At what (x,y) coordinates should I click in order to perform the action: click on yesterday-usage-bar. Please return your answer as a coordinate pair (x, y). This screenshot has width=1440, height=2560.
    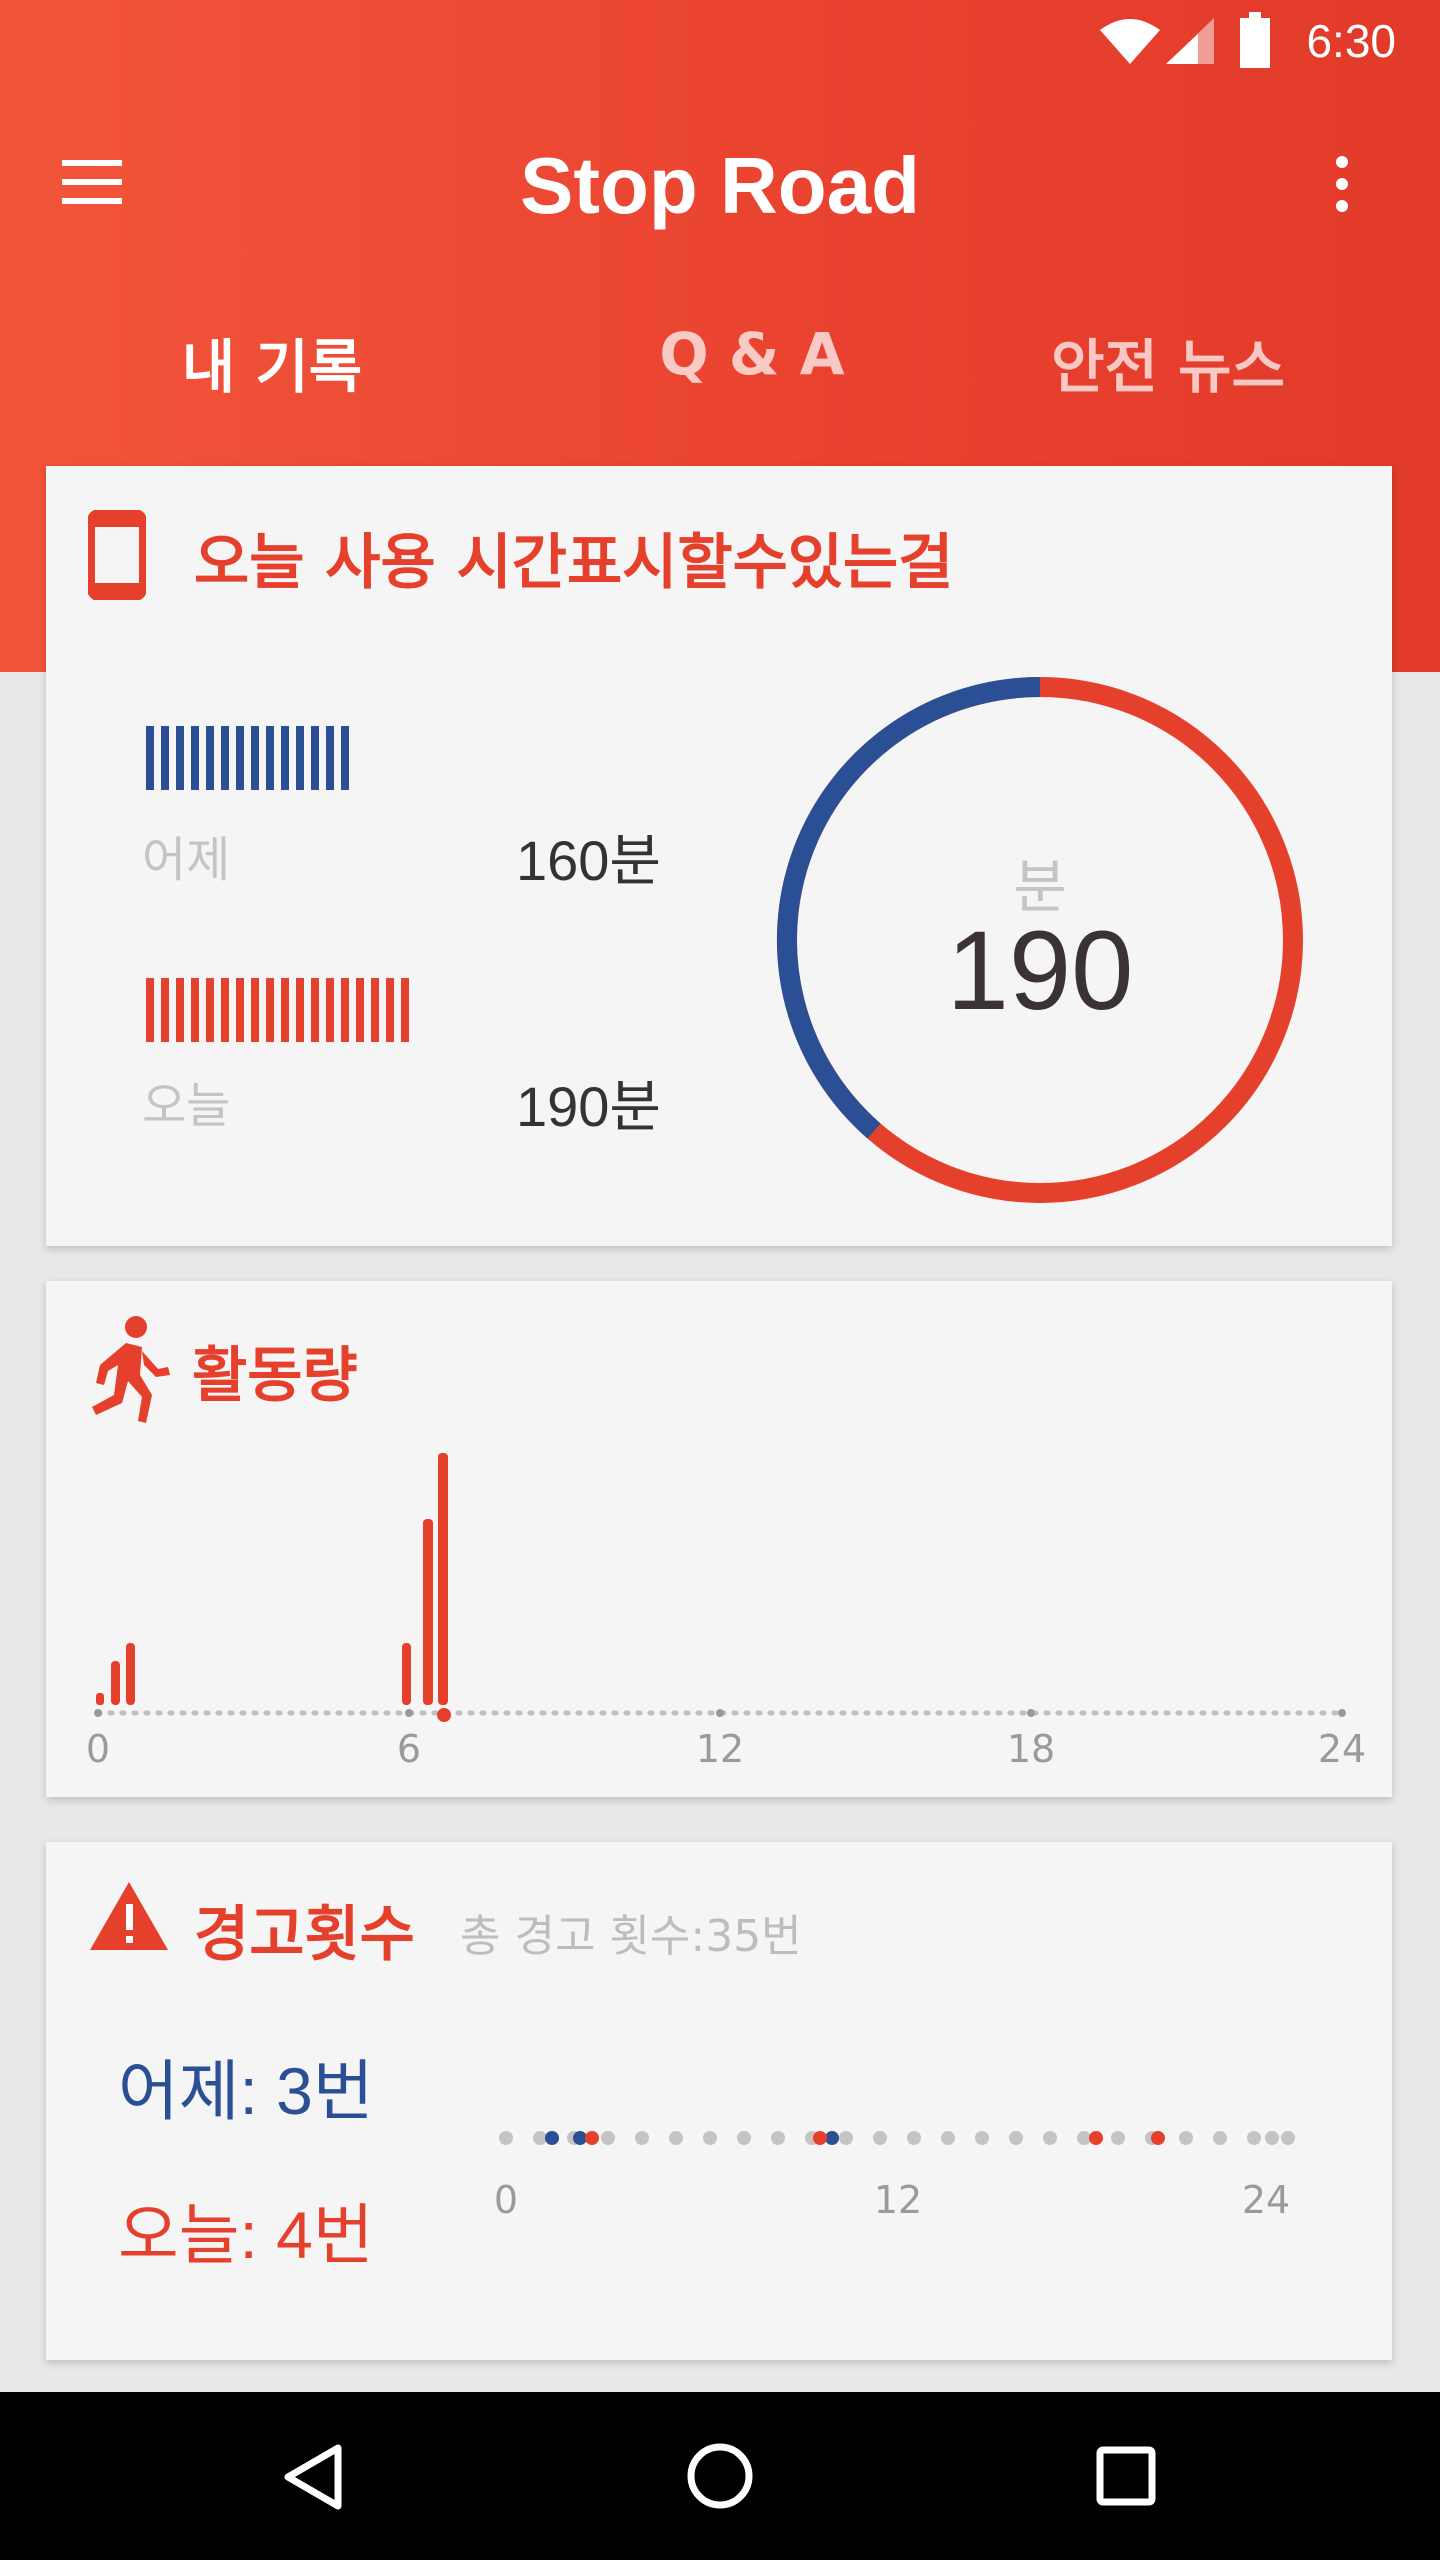
    Looking at the image, I should click on (247, 758).